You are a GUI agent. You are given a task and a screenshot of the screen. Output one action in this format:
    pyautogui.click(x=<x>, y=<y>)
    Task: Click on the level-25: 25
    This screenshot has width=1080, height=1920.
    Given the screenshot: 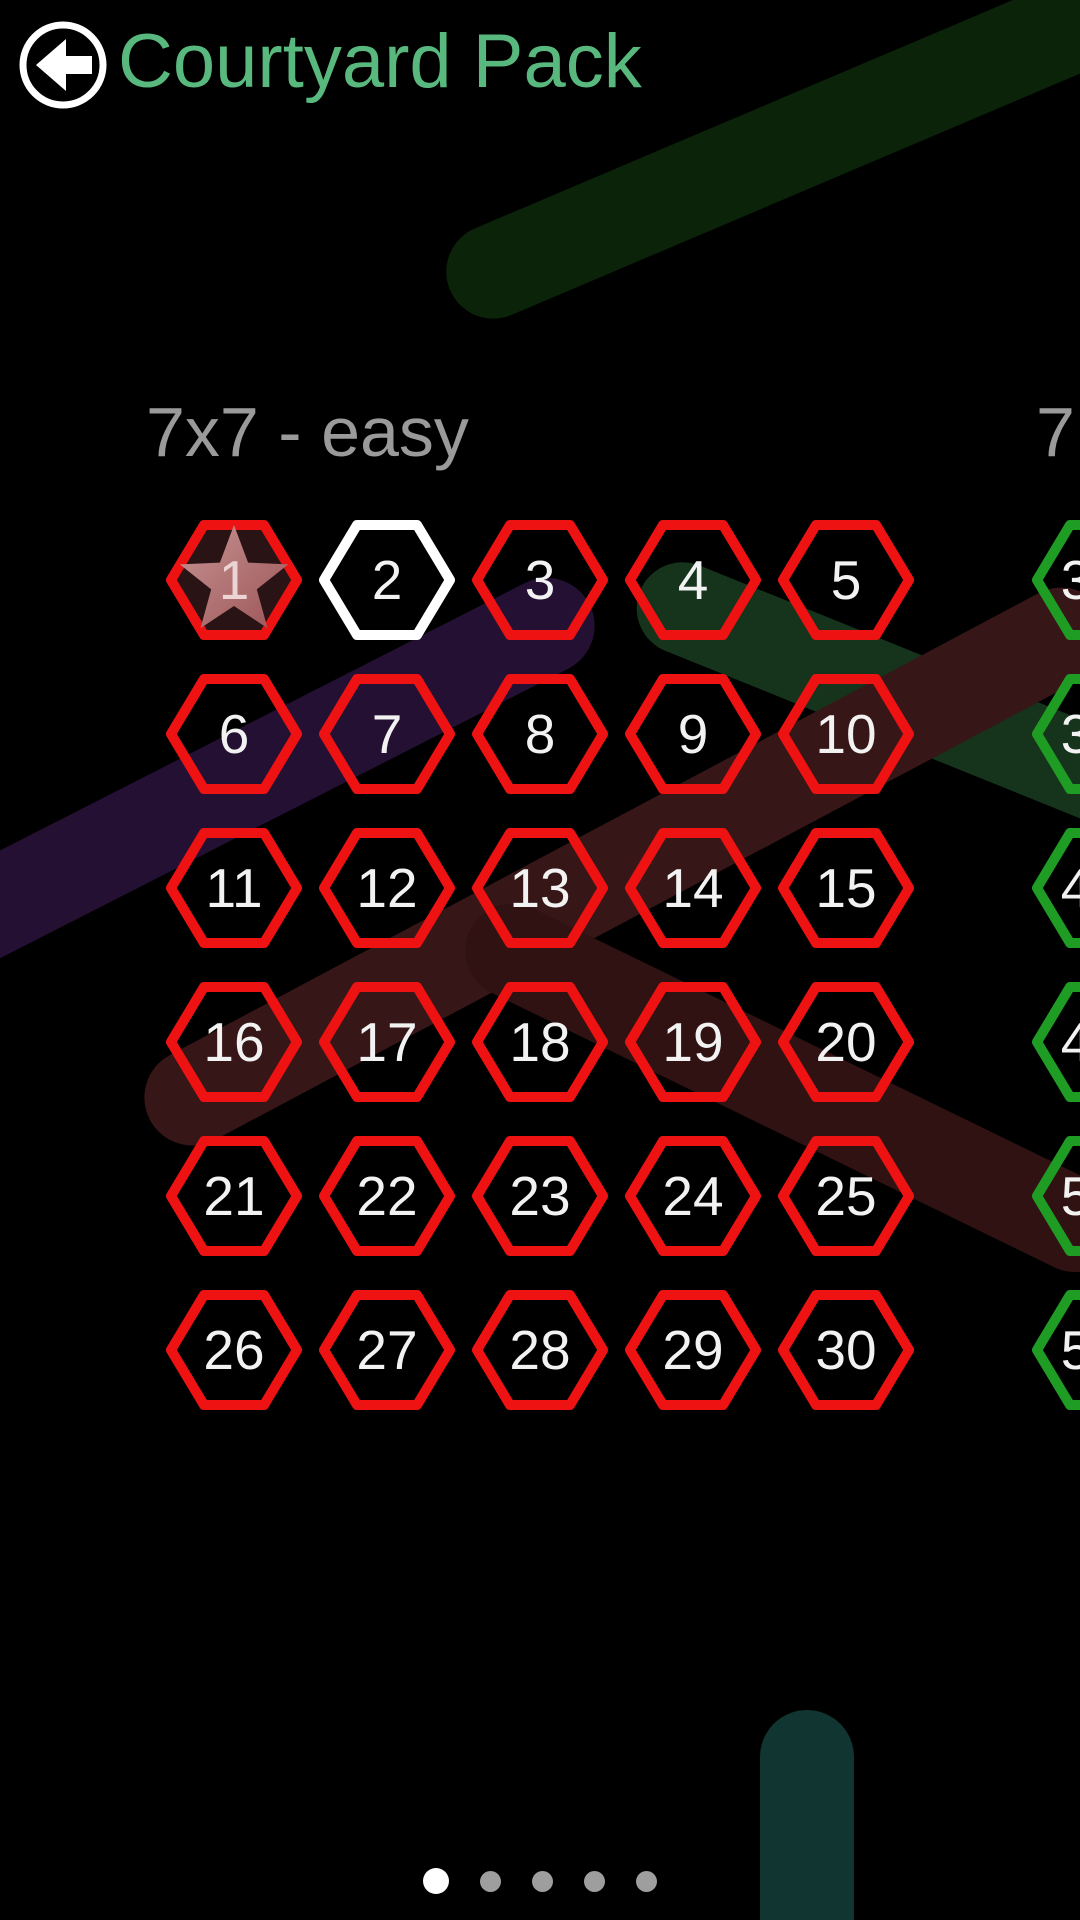 What is the action you would take?
    pyautogui.click(x=846, y=1196)
    